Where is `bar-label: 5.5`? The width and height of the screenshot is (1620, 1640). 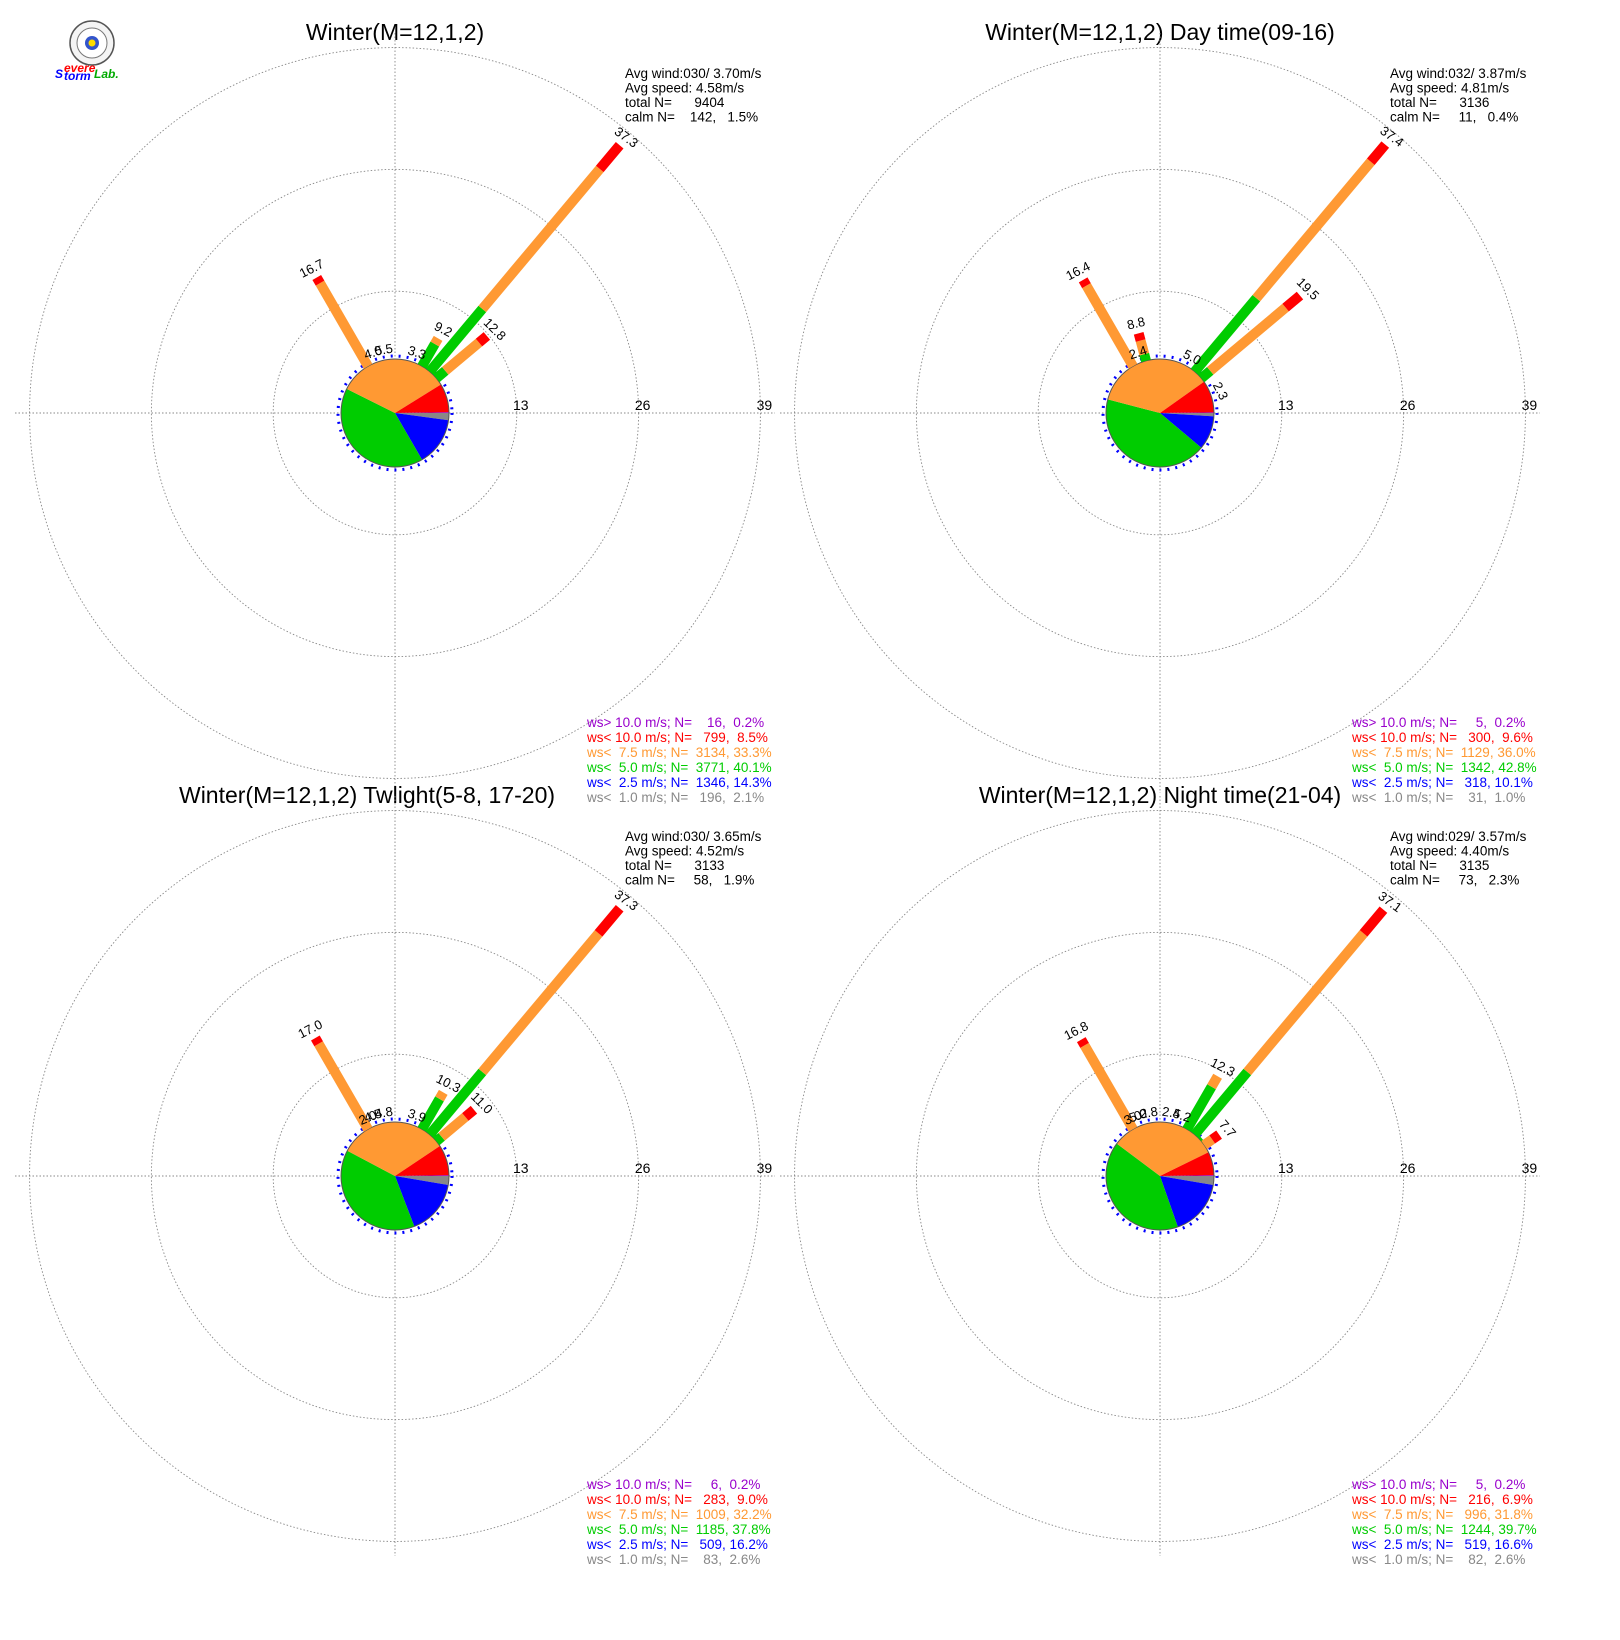
bar-label: 5.5 is located at coordinates (384, 350).